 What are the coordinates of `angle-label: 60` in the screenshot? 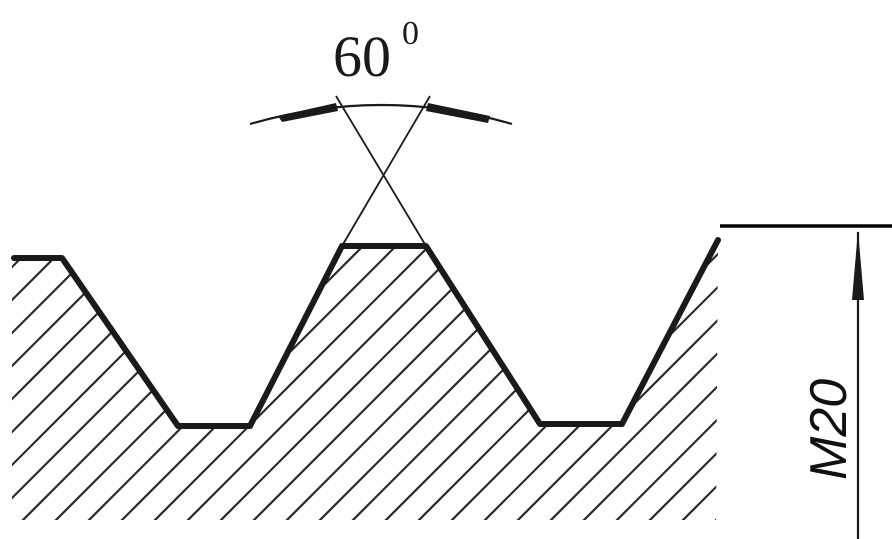 It's located at (362, 56).